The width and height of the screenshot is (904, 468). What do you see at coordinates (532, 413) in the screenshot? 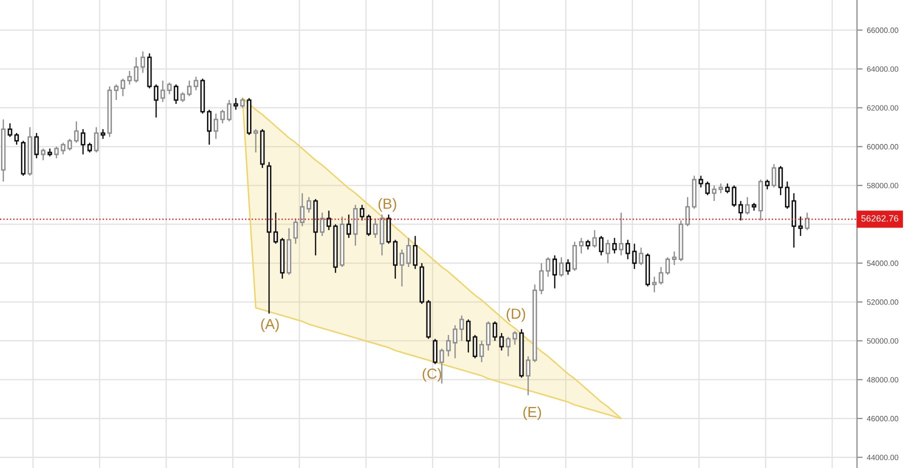
I see `annotation: (E)` at bounding box center [532, 413].